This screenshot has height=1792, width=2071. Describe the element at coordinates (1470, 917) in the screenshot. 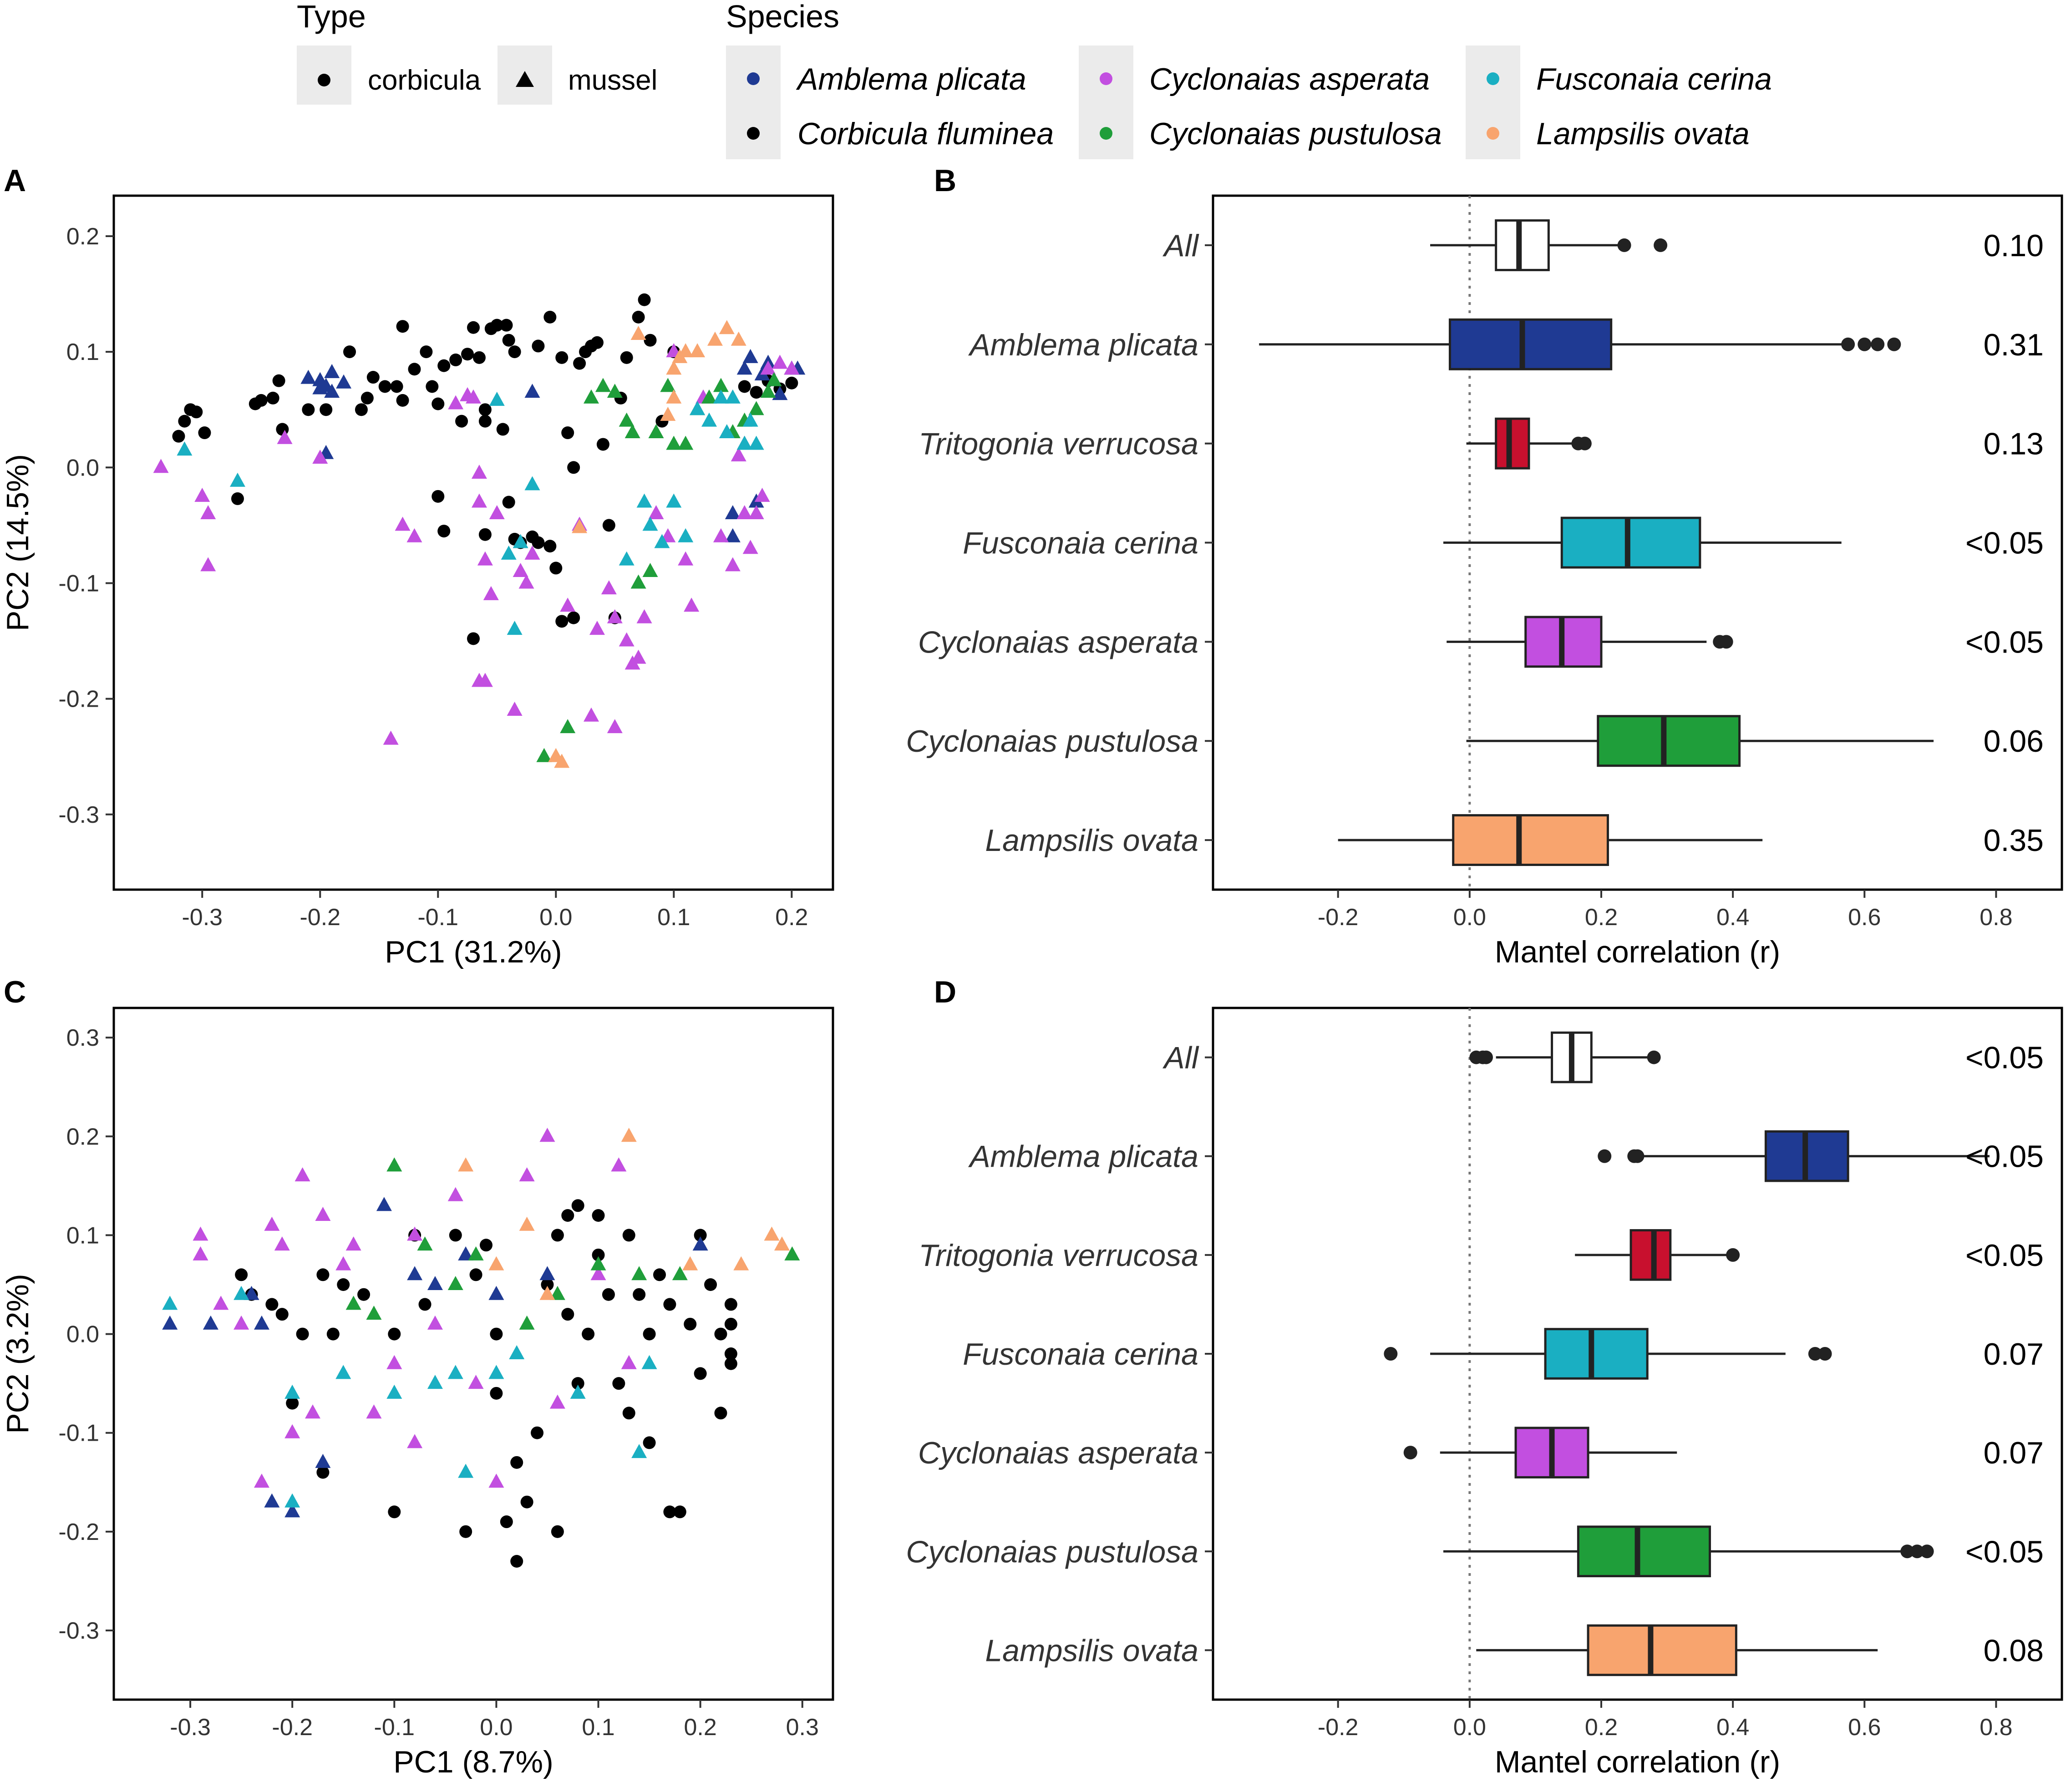

I see `x-tick-label: 0.0` at that location.